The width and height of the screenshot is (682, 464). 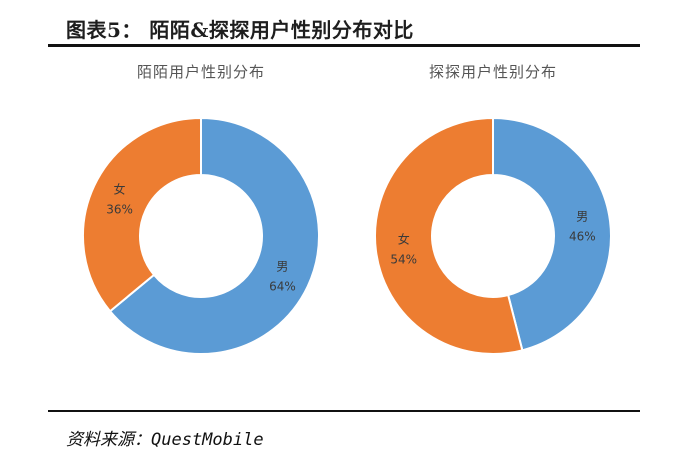 I want to click on footer-divider, so click(x=344, y=411).